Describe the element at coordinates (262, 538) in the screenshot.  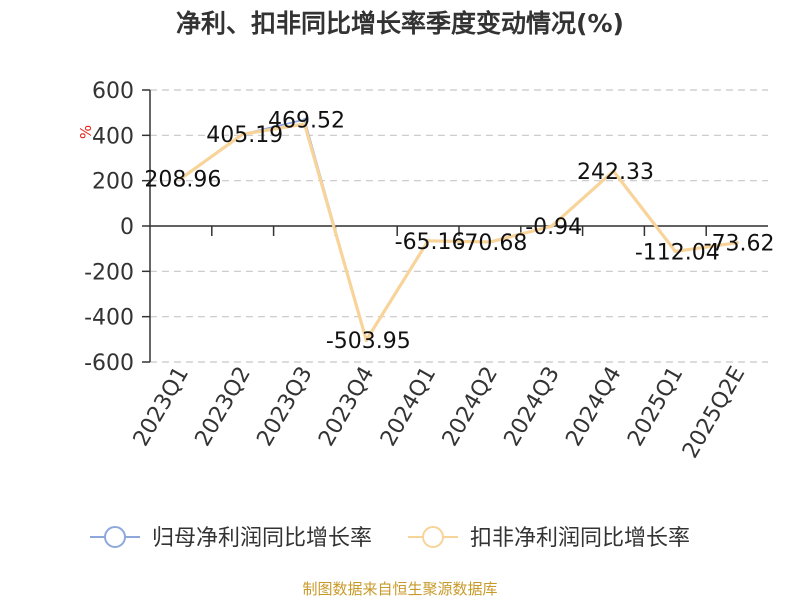
I see `legend-label: 归母净利润同比增长率` at that location.